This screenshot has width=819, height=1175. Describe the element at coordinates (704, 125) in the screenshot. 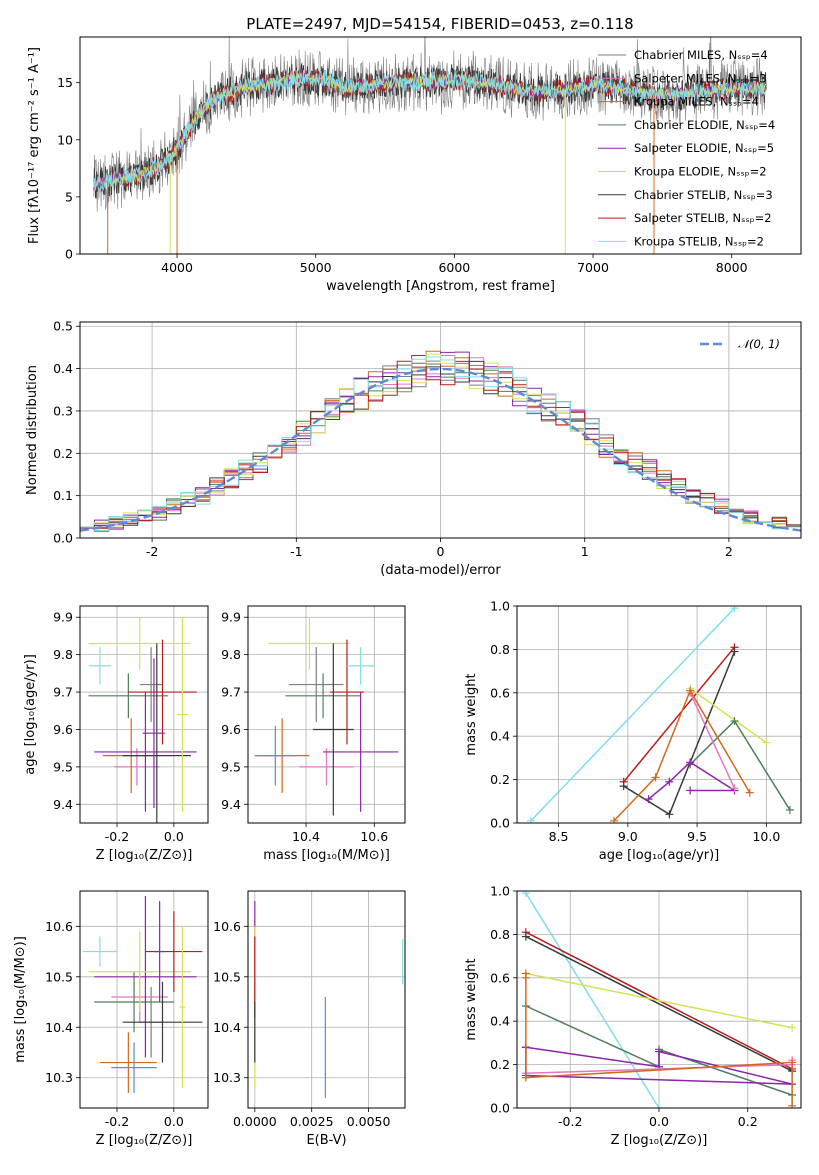

I see `legend-label-chabrier_elodie: Chabrier ELODIE, Nₛₛₚ=4` at that location.